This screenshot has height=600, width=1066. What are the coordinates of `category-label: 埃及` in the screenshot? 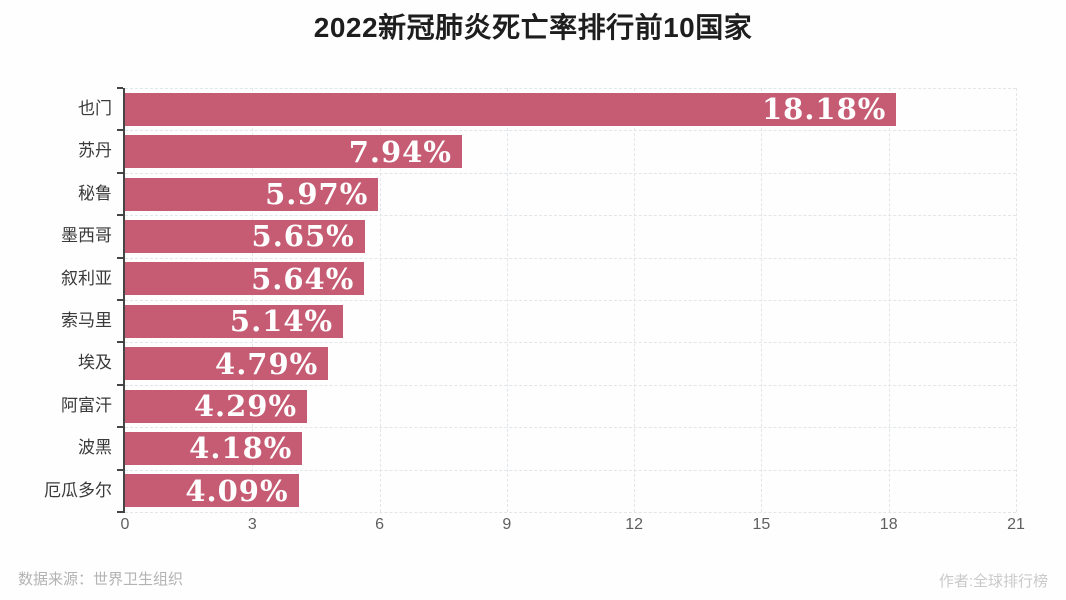 It's located at (95, 363).